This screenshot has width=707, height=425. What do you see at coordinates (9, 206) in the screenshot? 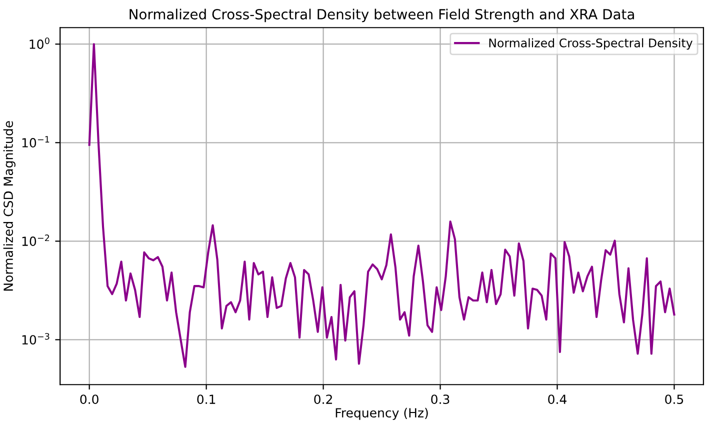
I see `y-axis-title: Normalized CSD Magnitude` at bounding box center [9, 206].